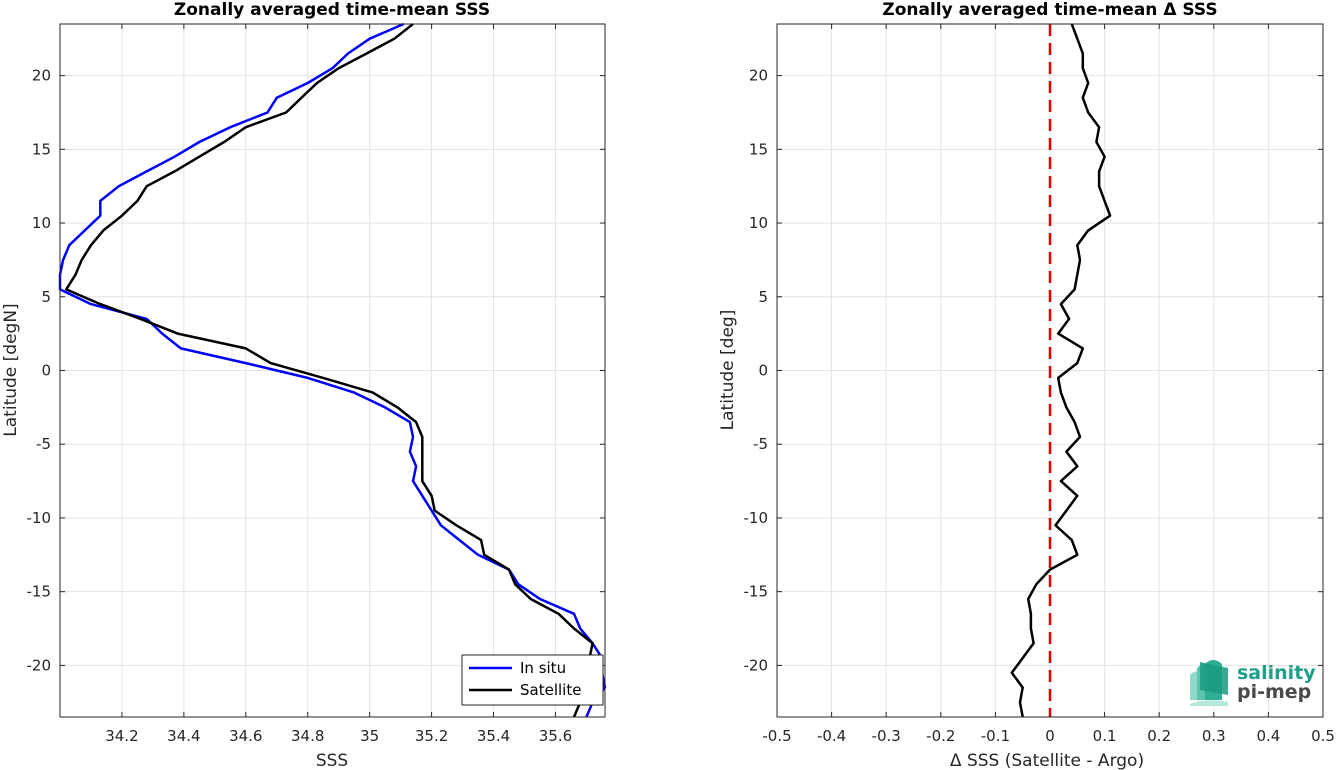  Describe the element at coordinates (39, 665) in the screenshot. I see `left-y-tick-label: -20` at that location.